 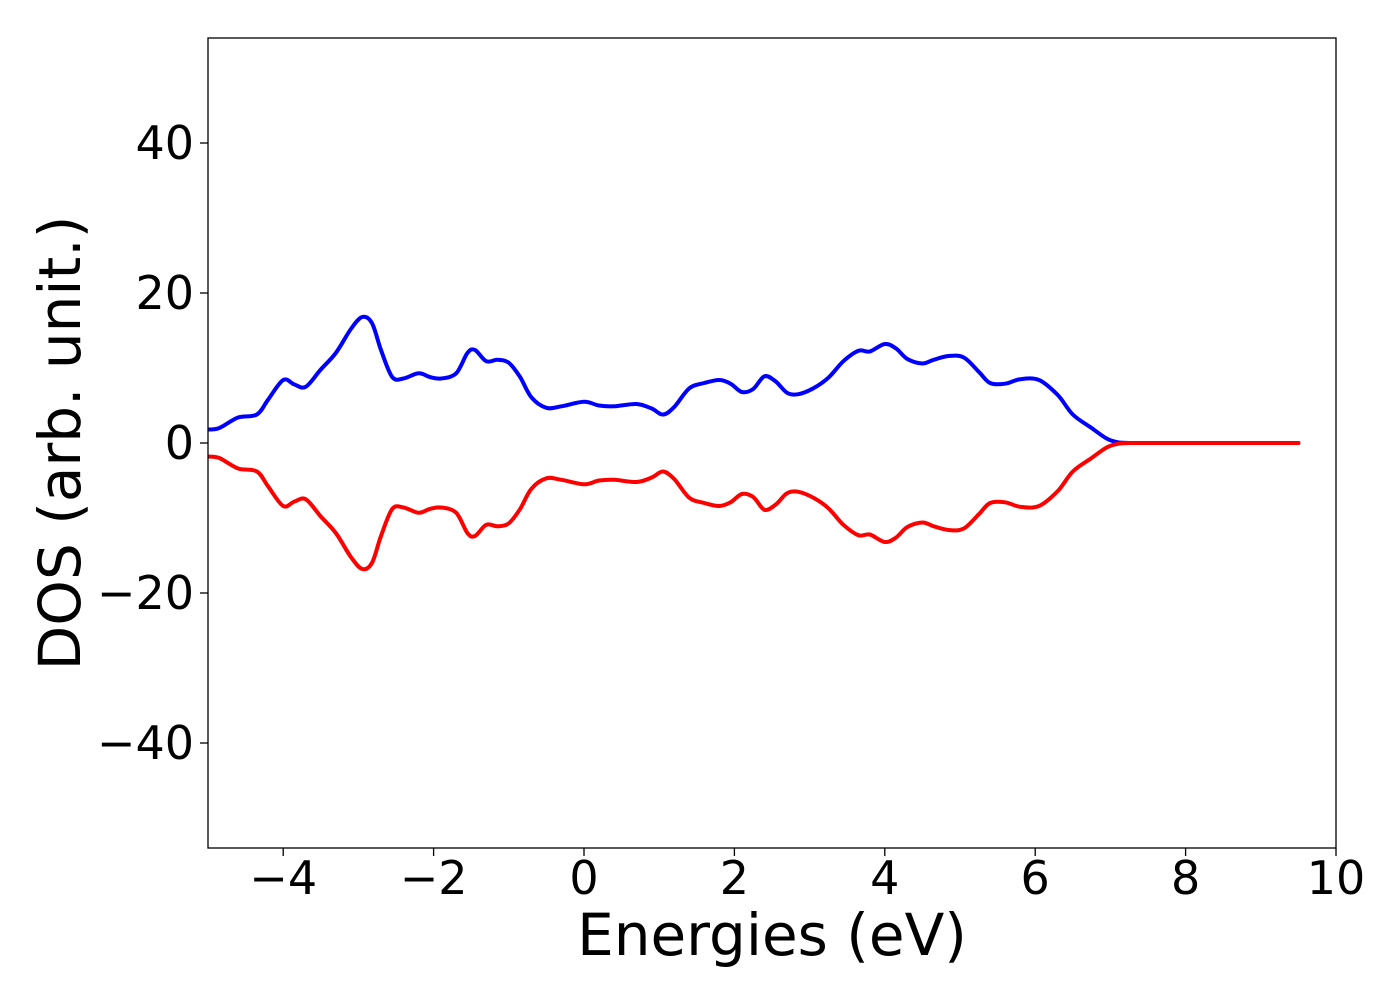 What do you see at coordinates (145, 593) in the screenshot?
I see `y-tick-label: −20` at bounding box center [145, 593].